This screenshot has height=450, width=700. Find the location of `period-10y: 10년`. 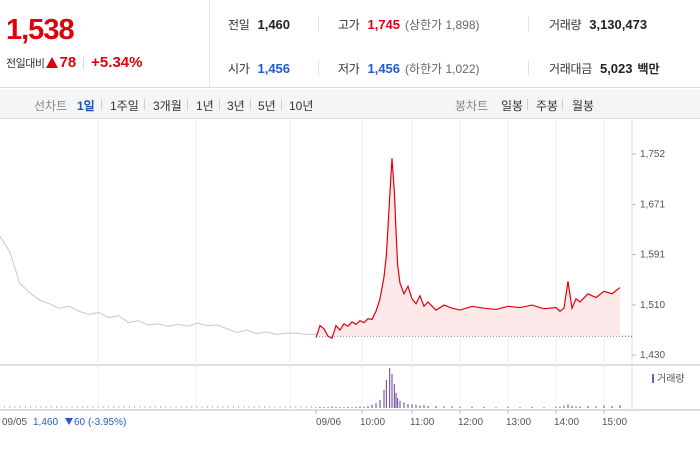

period-10y: 10년 is located at coordinates (301, 106).